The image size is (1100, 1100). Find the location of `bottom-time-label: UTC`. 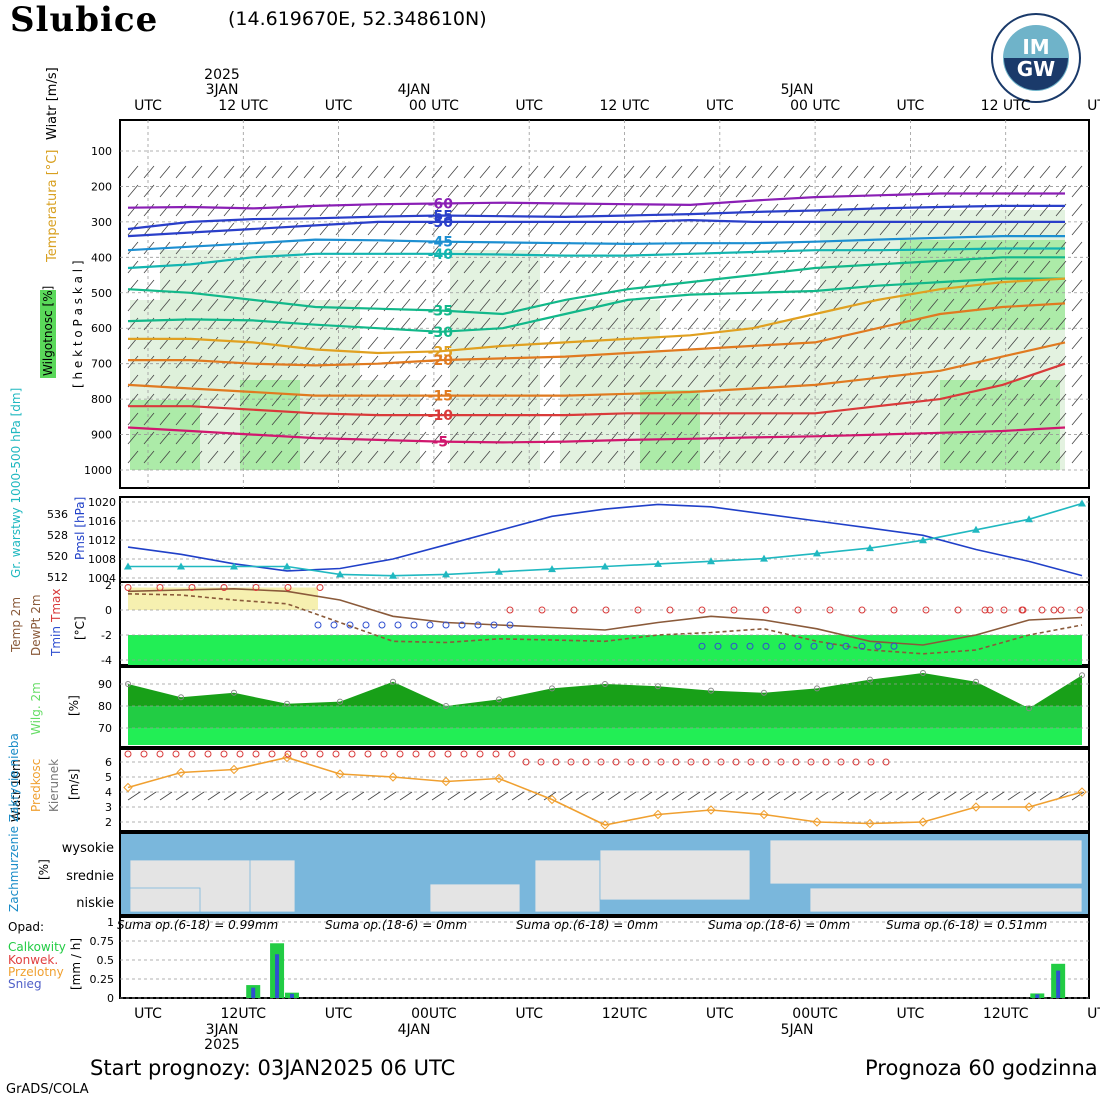

bottom-time-label: UTC is located at coordinates (339, 1014).